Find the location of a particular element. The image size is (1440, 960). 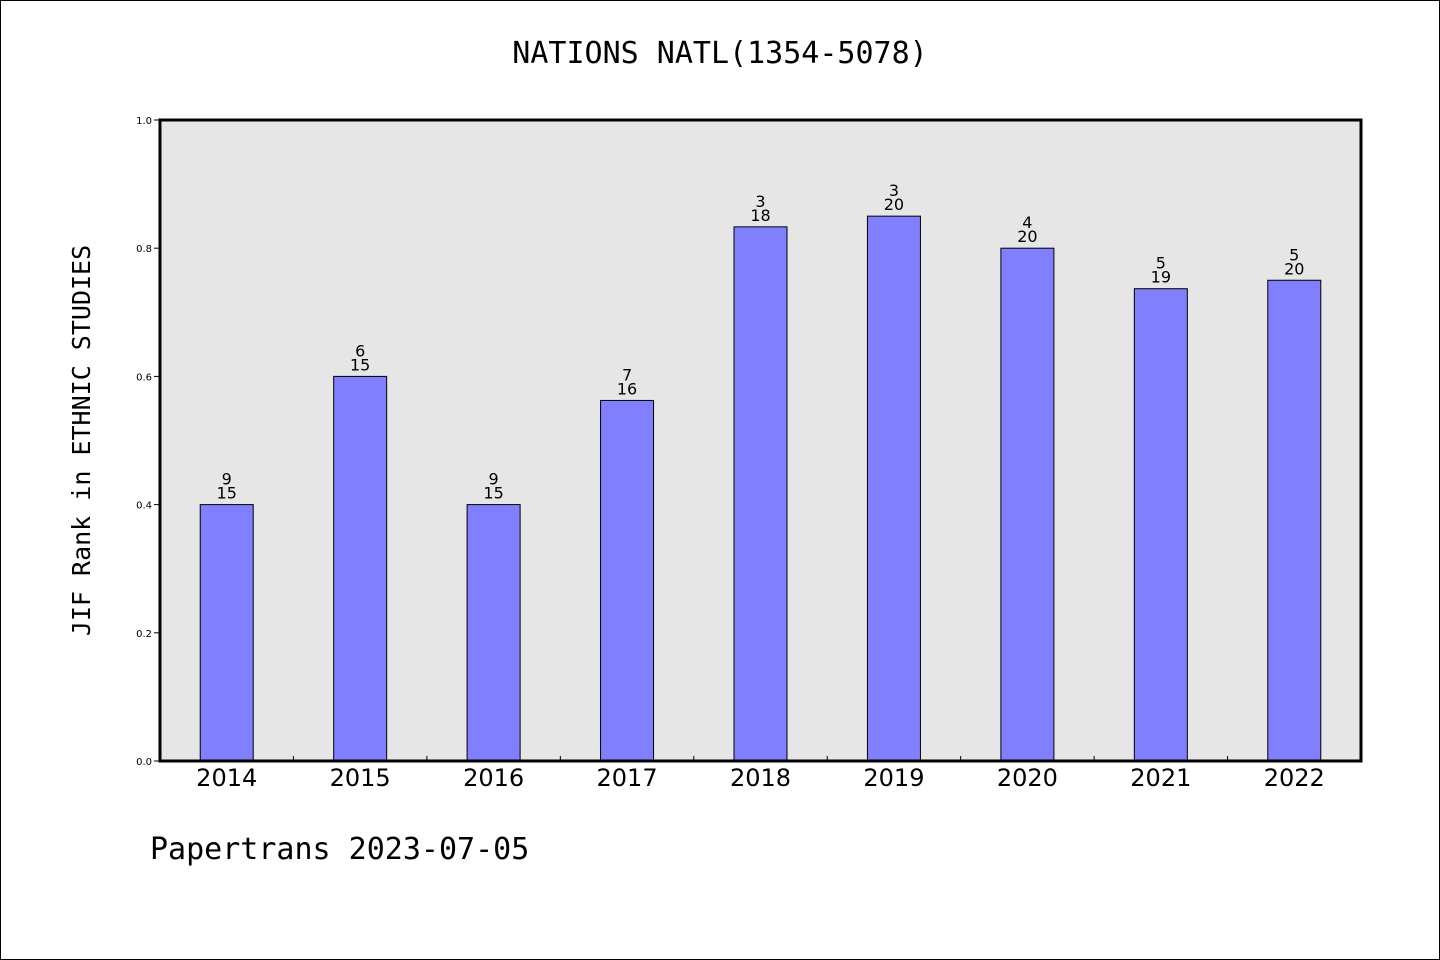

bar-2018 is located at coordinates (760, 494).